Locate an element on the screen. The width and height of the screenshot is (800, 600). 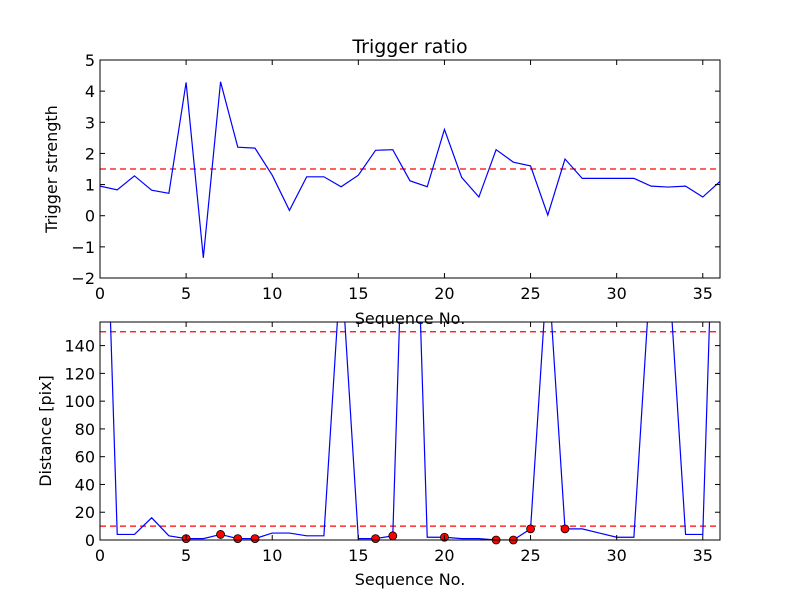
bottom-y-tick-label: 140 is located at coordinates (79, 346).